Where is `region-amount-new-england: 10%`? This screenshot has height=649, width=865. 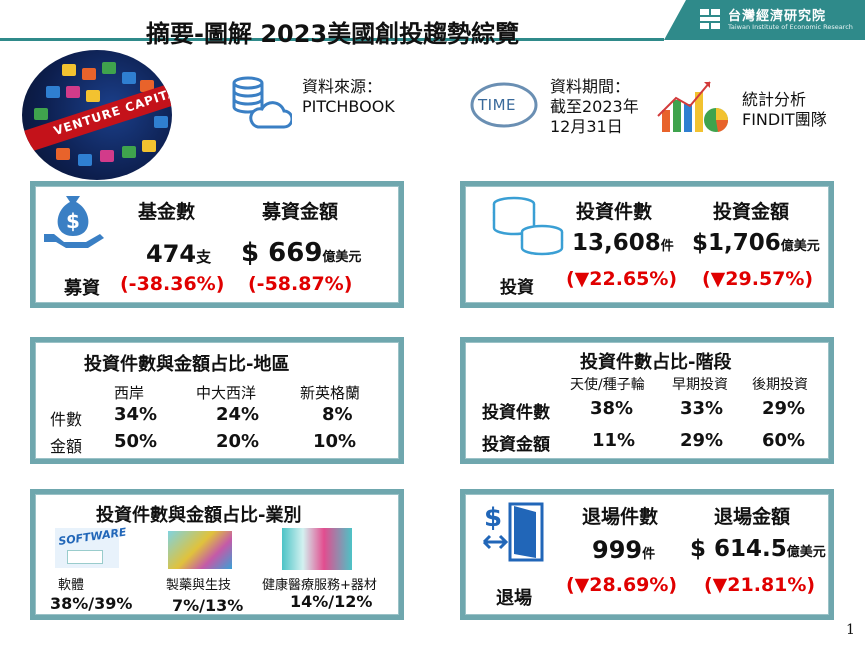
region-amount-new-england: 10% is located at coordinates (335, 441).